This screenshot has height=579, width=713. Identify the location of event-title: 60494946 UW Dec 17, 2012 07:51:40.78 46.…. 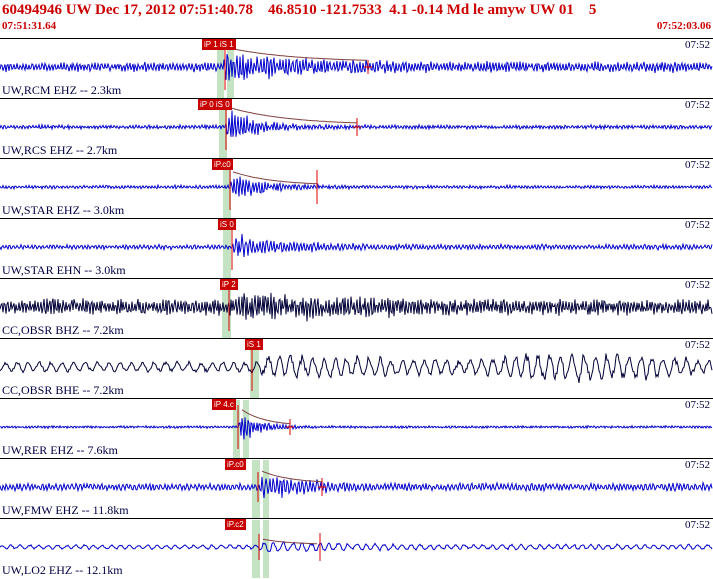
(299, 10).